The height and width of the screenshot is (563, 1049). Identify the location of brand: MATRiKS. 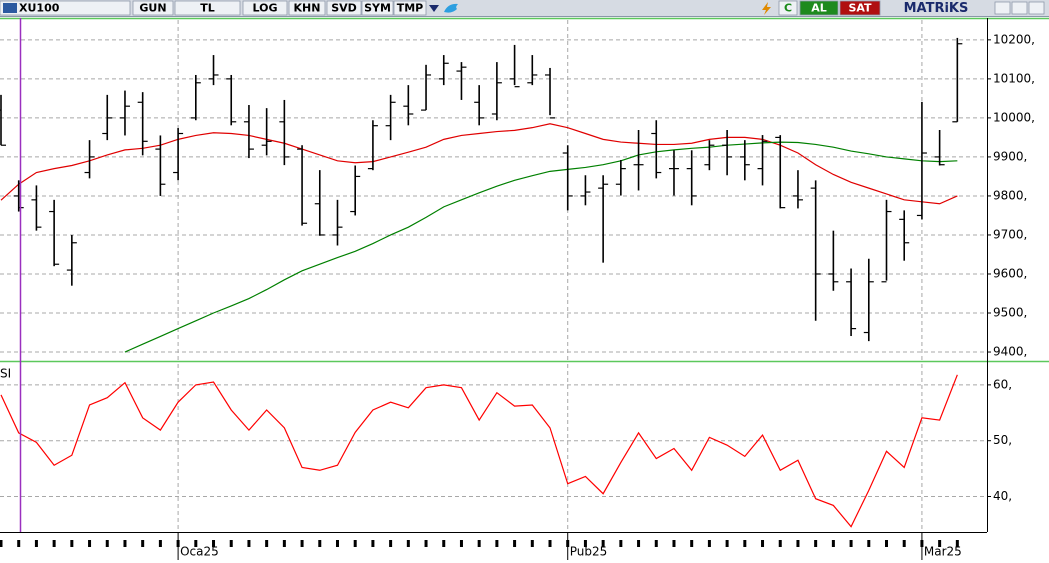
(936, 8).